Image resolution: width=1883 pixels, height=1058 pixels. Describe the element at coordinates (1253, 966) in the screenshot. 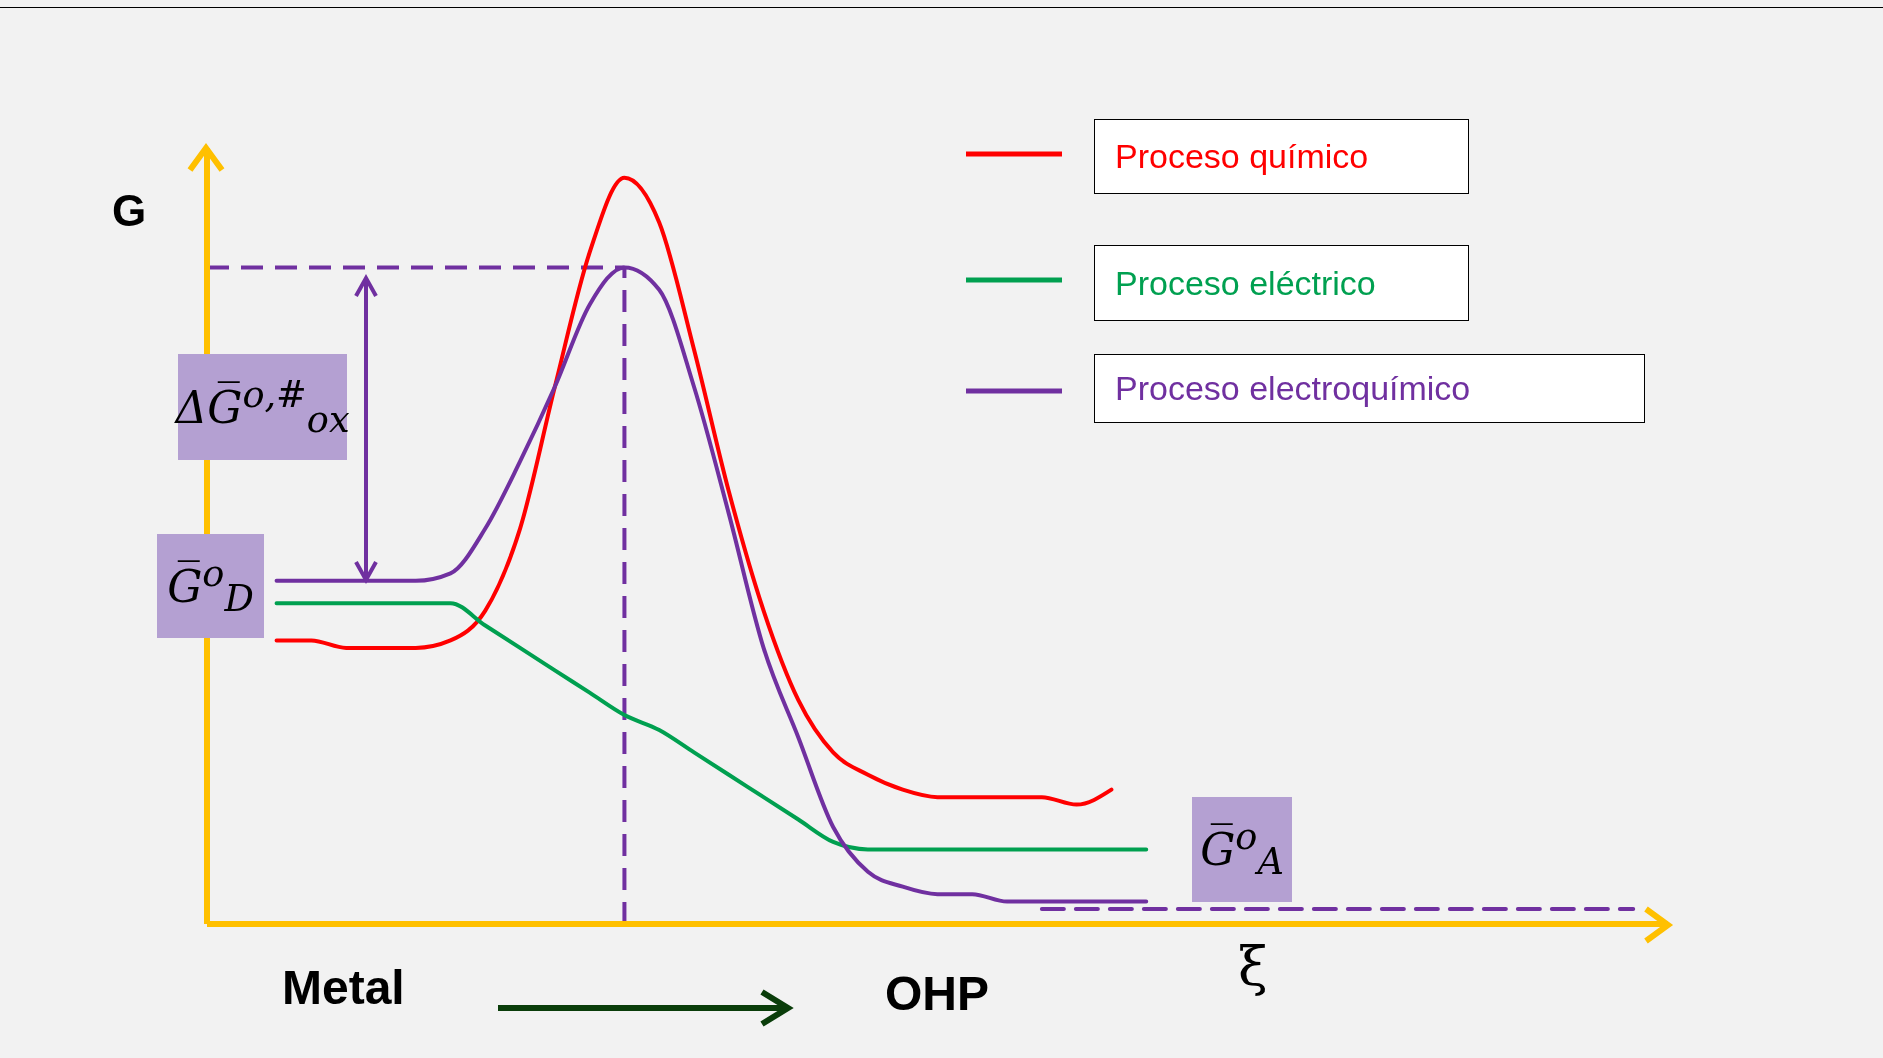

I see `x-axis-title: ξ` at that location.